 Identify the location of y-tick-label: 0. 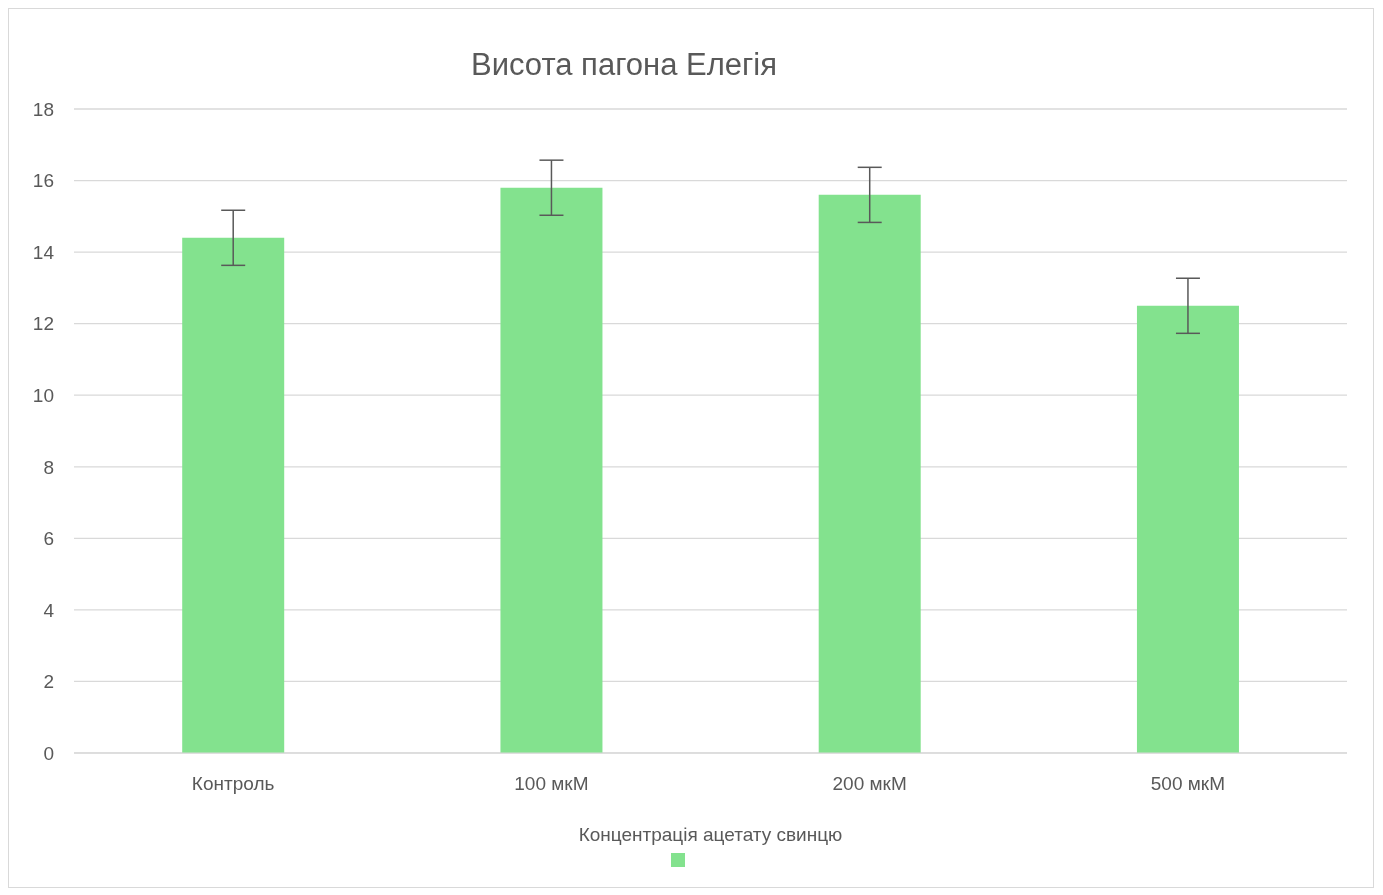
(48, 753).